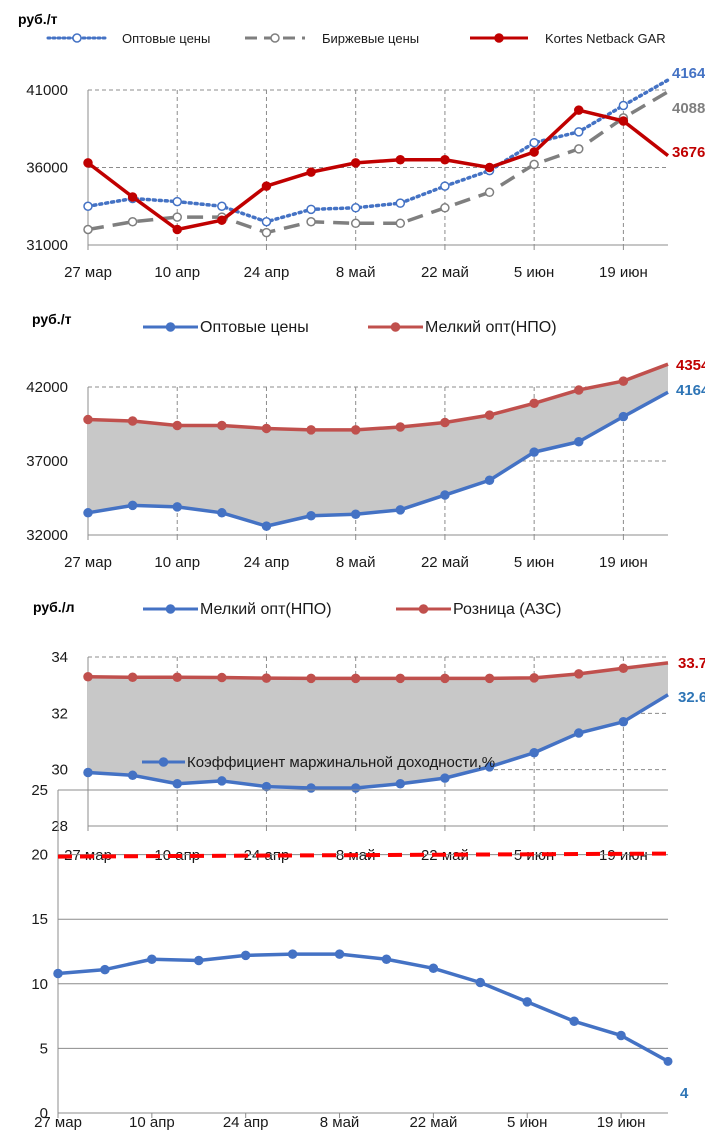  What do you see at coordinates (47, 535) in the screenshot?
I see `y-tick-label: 32000` at bounding box center [47, 535].